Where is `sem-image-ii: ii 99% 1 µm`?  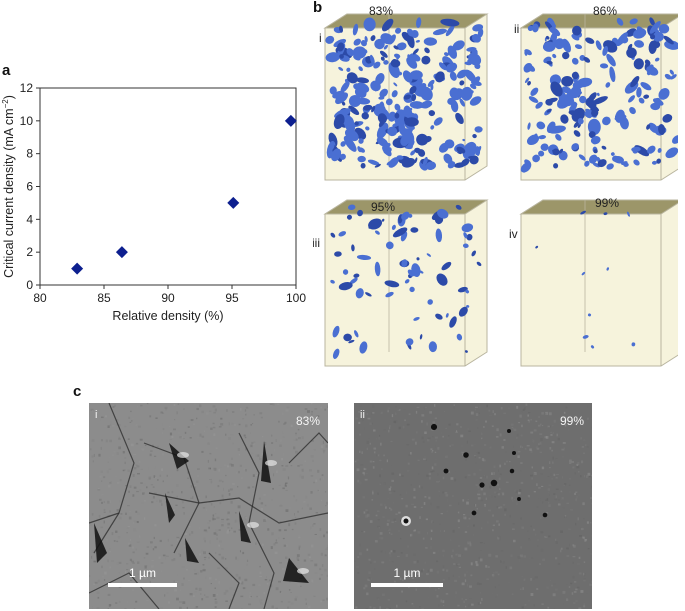
sem-image-ii: ii 99% 1 µm is located at coordinates (473, 506).